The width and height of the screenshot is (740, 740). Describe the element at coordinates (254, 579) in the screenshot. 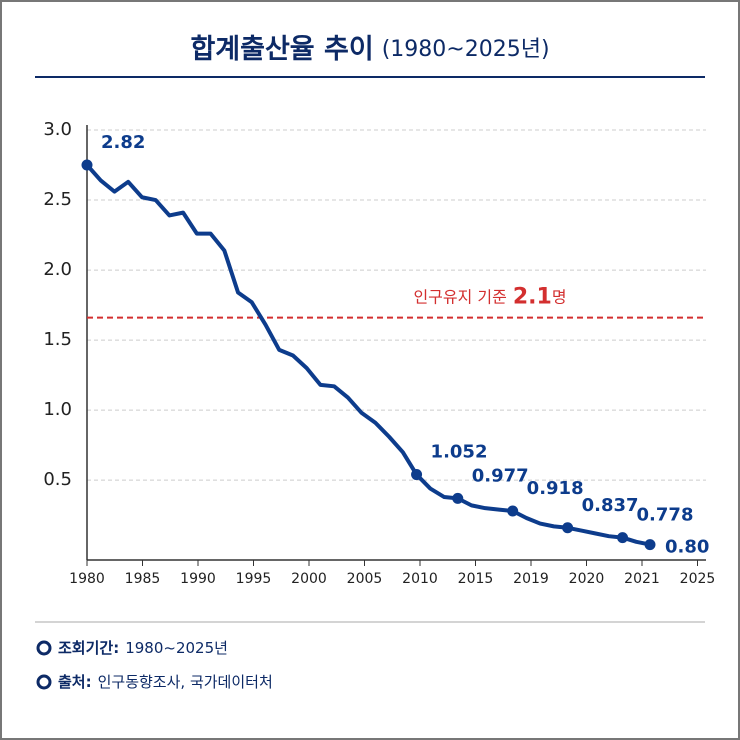

I see `x-tick-label: 1995` at that location.